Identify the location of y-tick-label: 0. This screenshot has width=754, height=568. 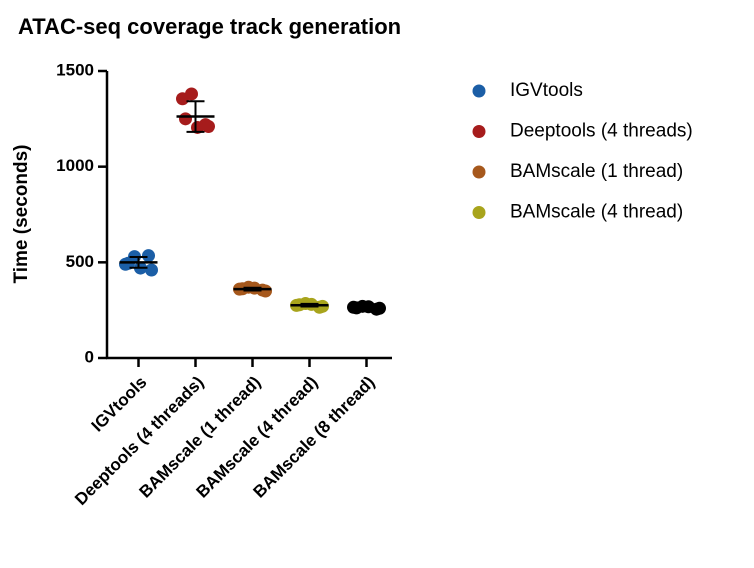
(89, 356).